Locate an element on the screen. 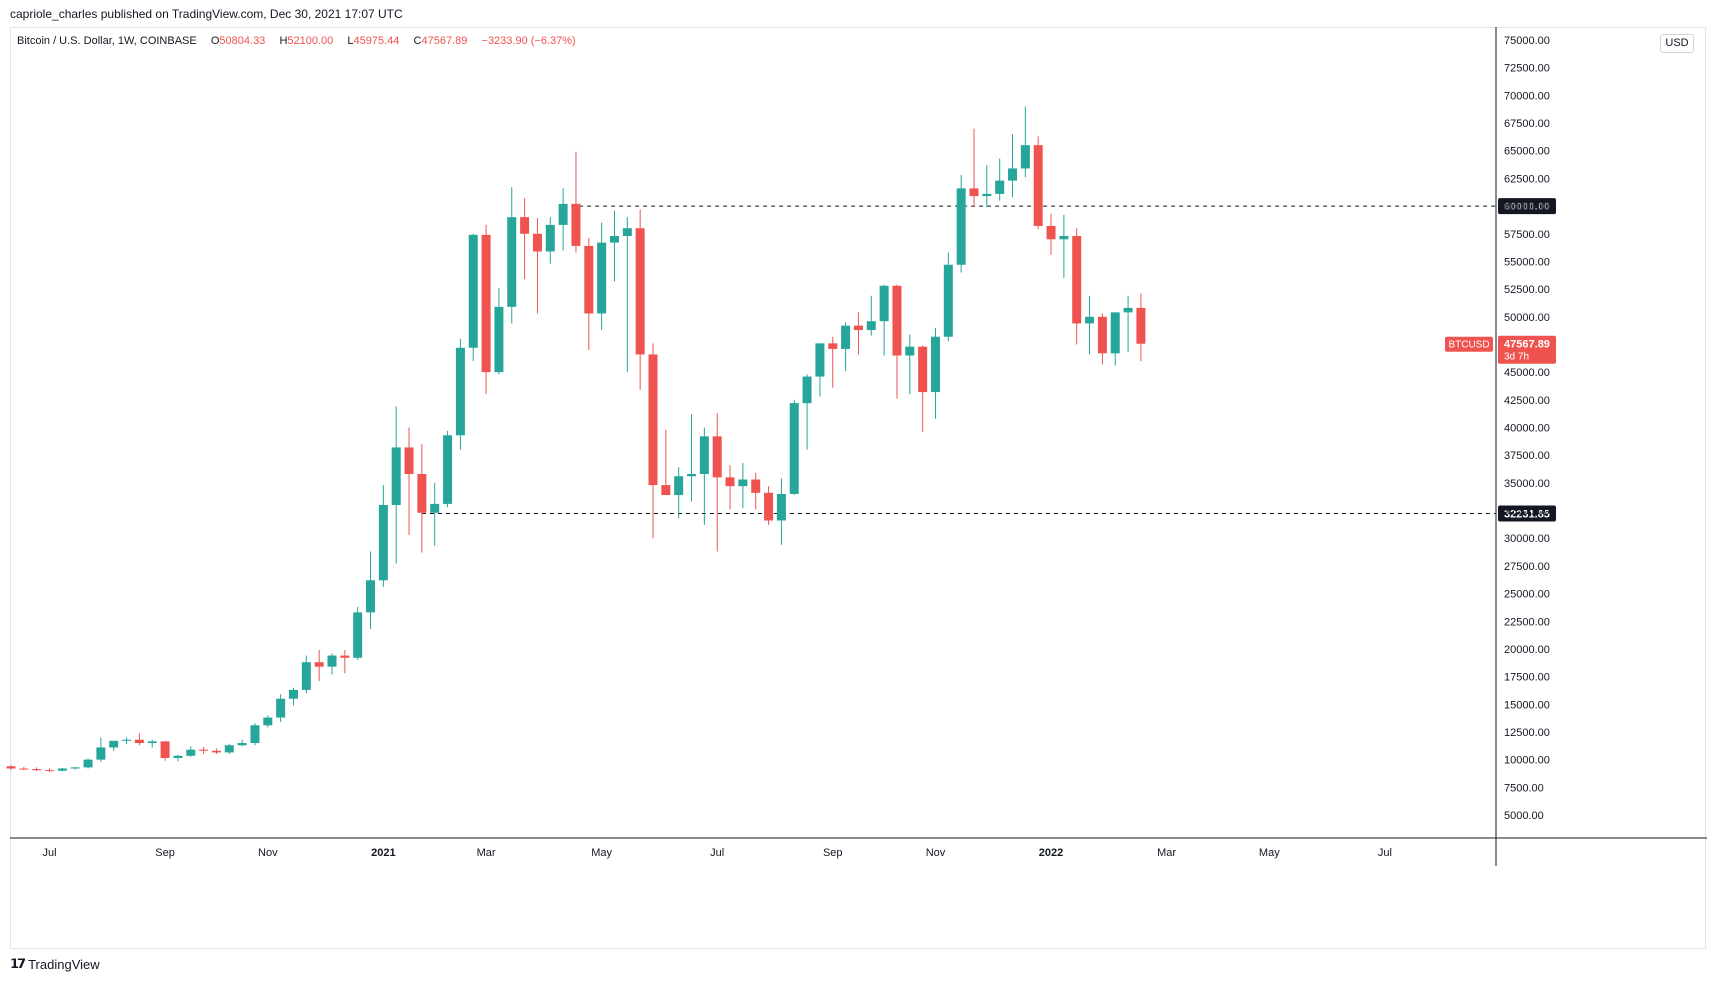 This screenshot has width=1717, height=982. price-tick-label: 55000.00 is located at coordinates (1527, 262).